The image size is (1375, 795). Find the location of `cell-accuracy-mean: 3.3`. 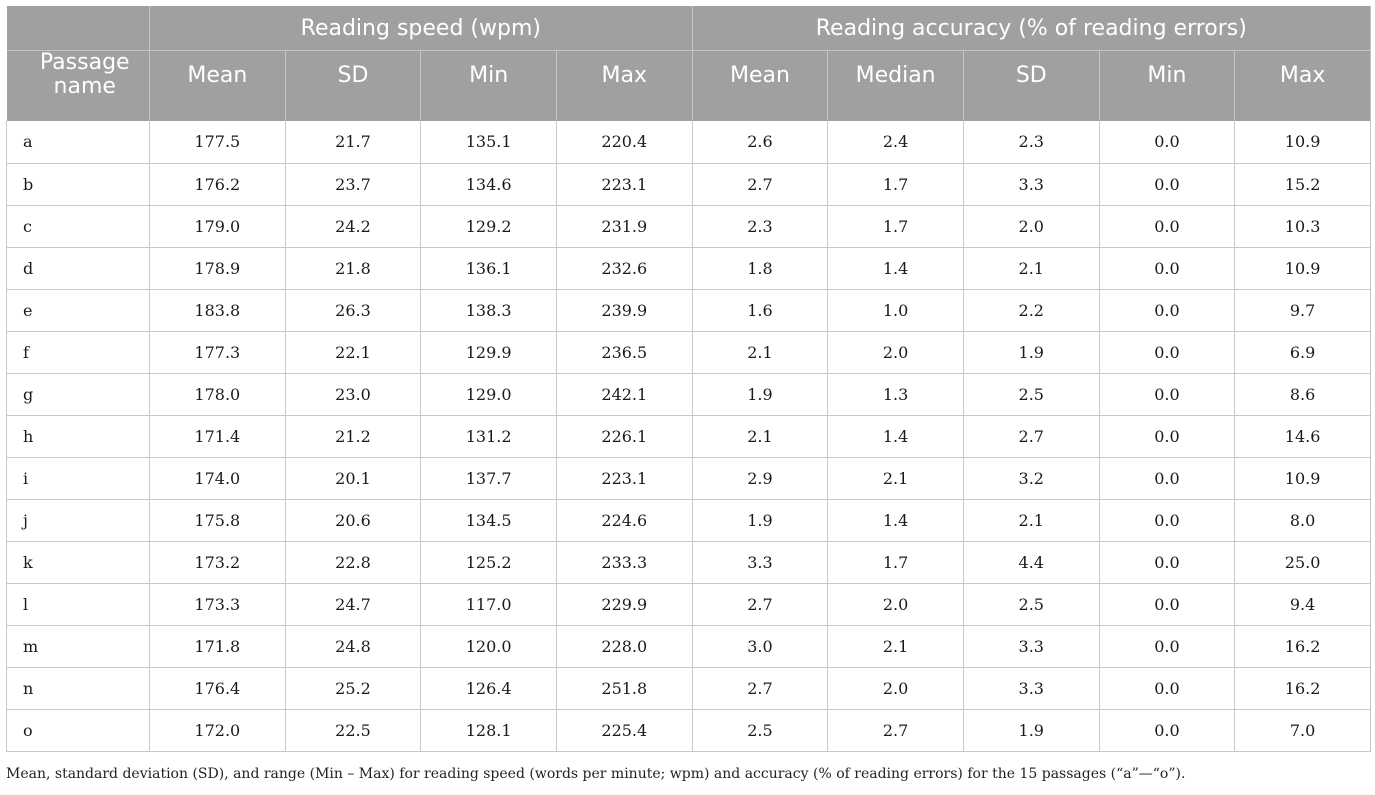

cell-accuracy-mean: 3.3 is located at coordinates (760, 562).